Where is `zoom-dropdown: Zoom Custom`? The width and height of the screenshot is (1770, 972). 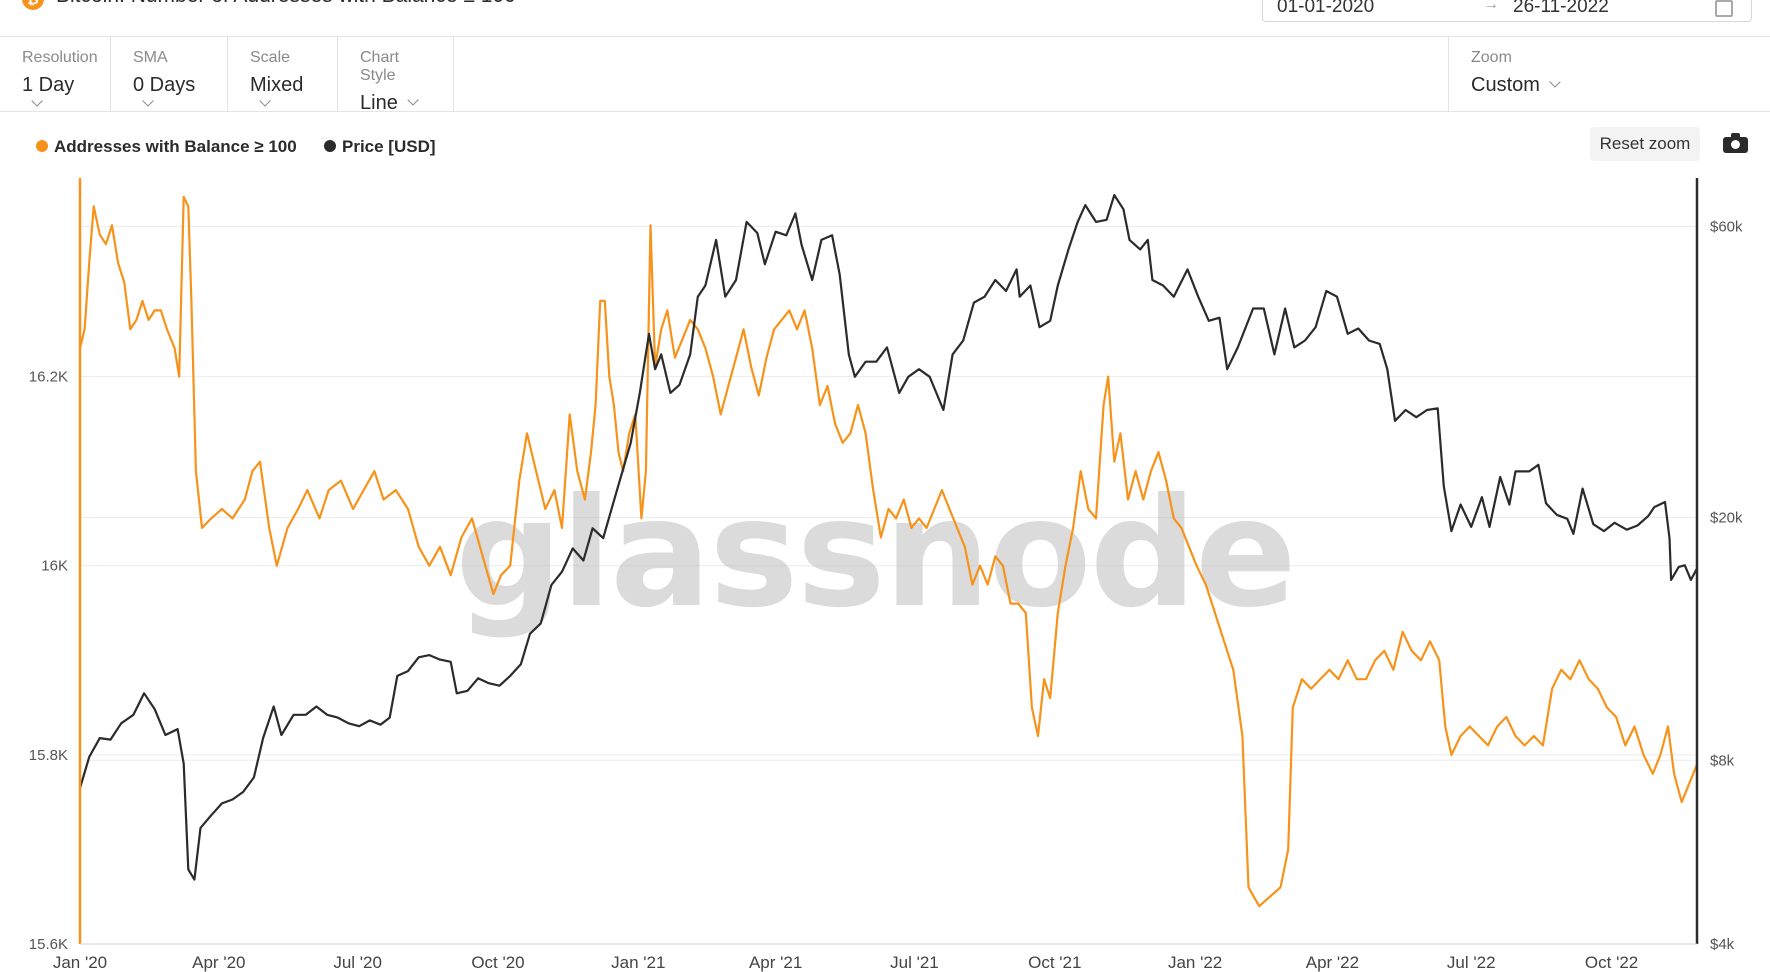 zoom-dropdown: Zoom Custom is located at coordinates (1609, 74).